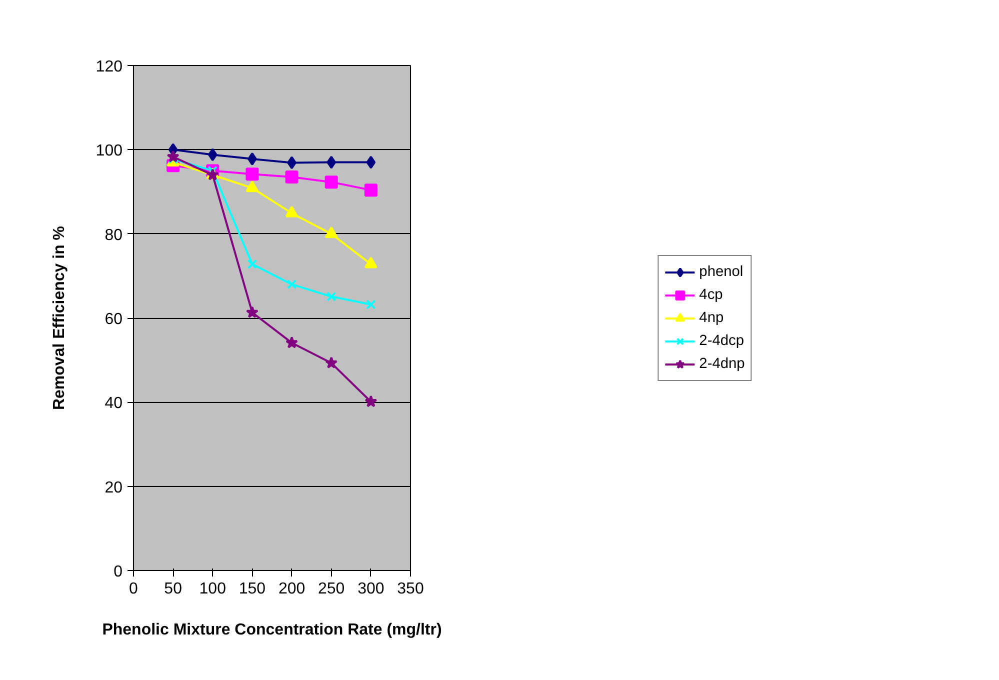 This screenshot has height=680, width=999. Describe the element at coordinates (212, 589) in the screenshot. I see `x-tick-label: 100` at that location.